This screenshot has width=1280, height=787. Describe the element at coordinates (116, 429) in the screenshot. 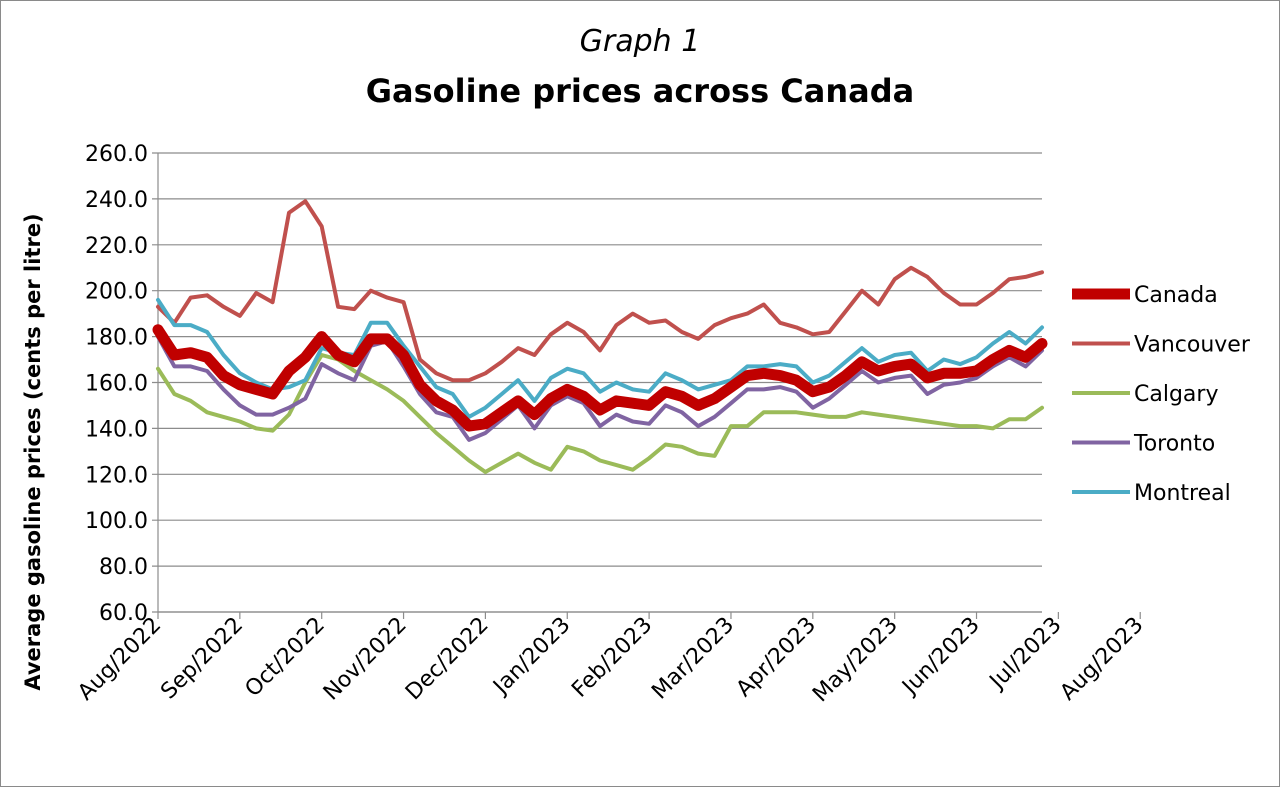

I see `y-tick-label: 140.0` at that location.